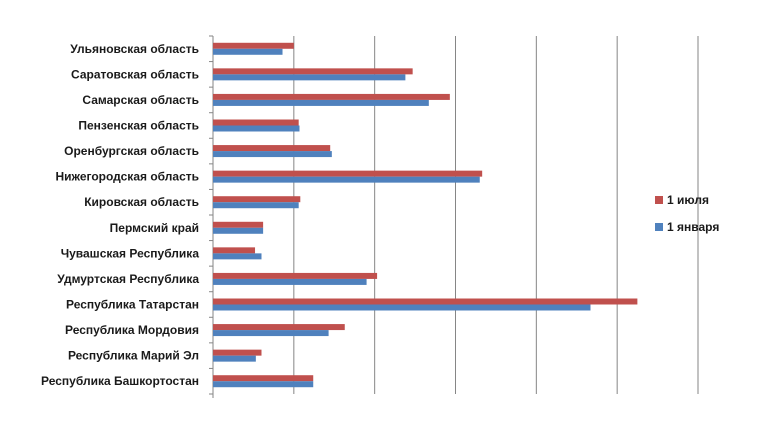 This screenshot has width=760, height=427. What do you see at coordinates (132, 305) in the screenshot?
I see `category-label: Республика Татарстан` at bounding box center [132, 305].